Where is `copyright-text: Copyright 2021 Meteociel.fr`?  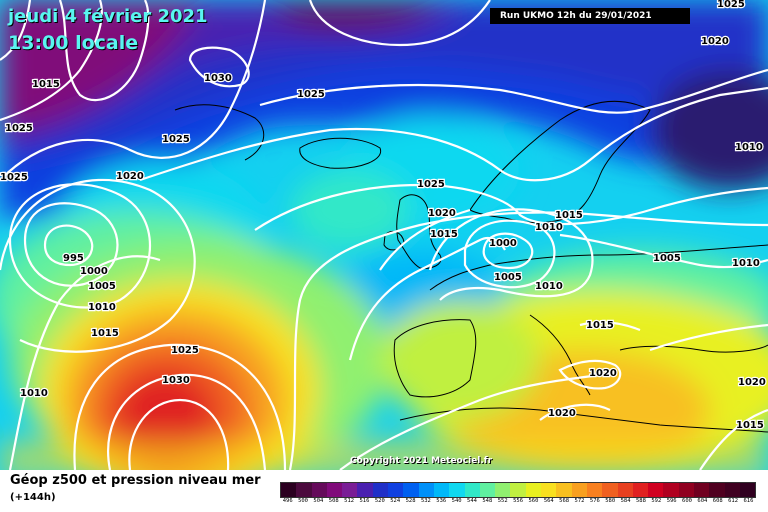
copyright-text: Copyright 2021 Meteociel.fr is located at coordinates (421, 461).